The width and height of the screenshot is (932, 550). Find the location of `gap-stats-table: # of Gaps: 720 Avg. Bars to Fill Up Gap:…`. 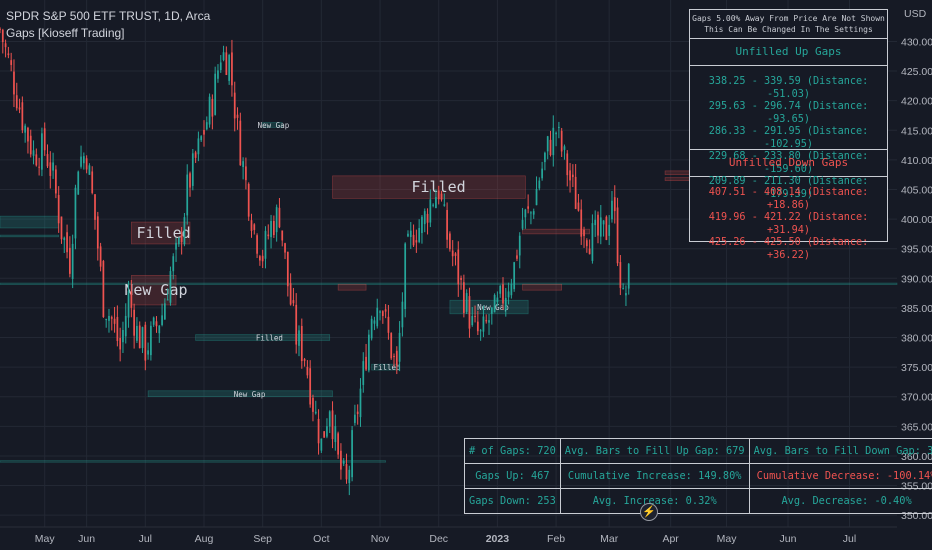

gap-stats-table: # of Gaps: 720 Avg. Bars to Fill Up Gap:… is located at coordinates (698, 476).